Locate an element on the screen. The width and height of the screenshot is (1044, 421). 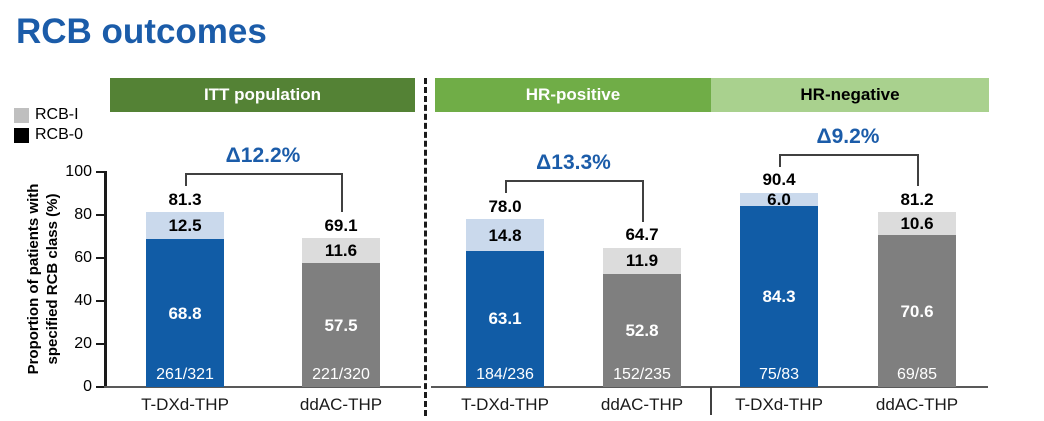
fraction-label: 69/85 is located at coordinates (917, 374).